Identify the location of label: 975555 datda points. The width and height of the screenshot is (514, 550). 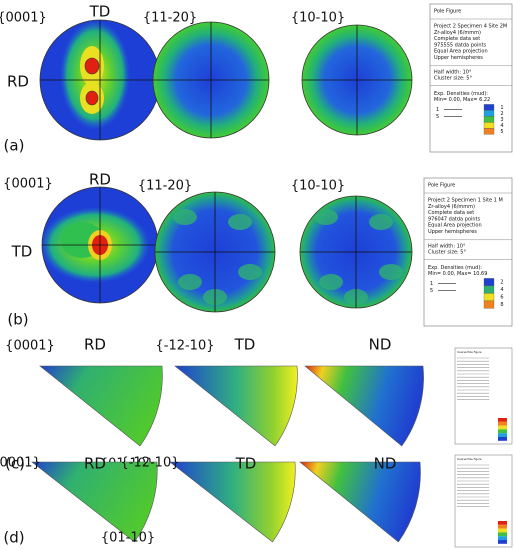
(460, 45).